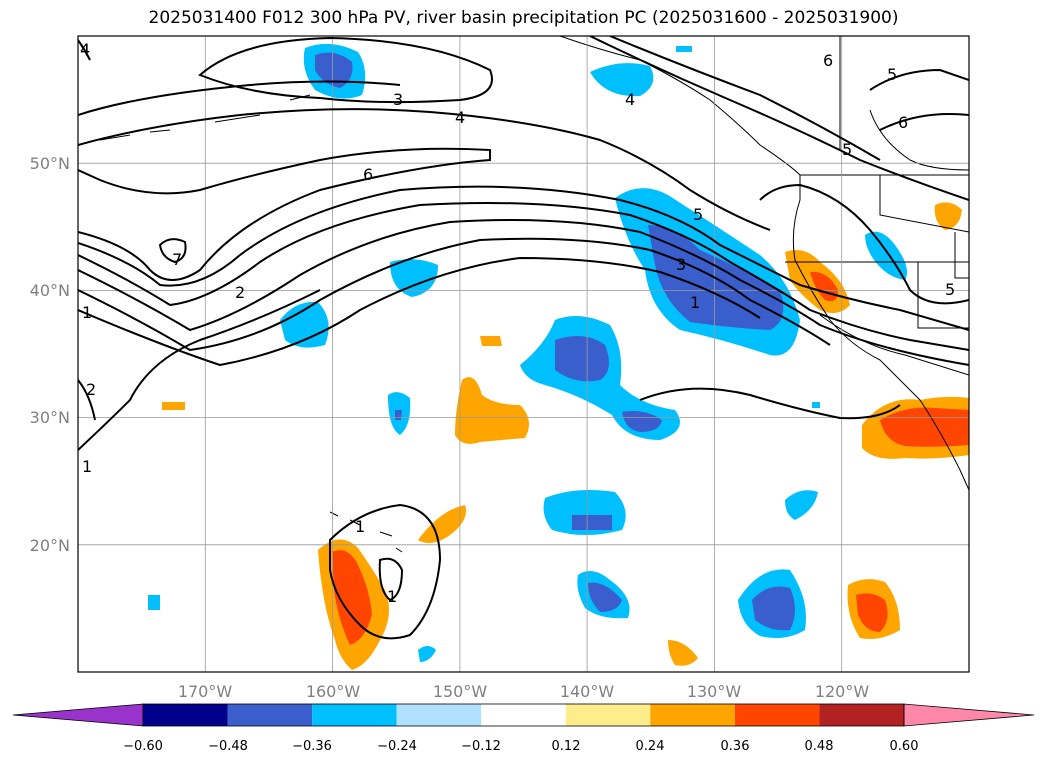  I want to click on lon-label: 170°W, so click(205, 691).